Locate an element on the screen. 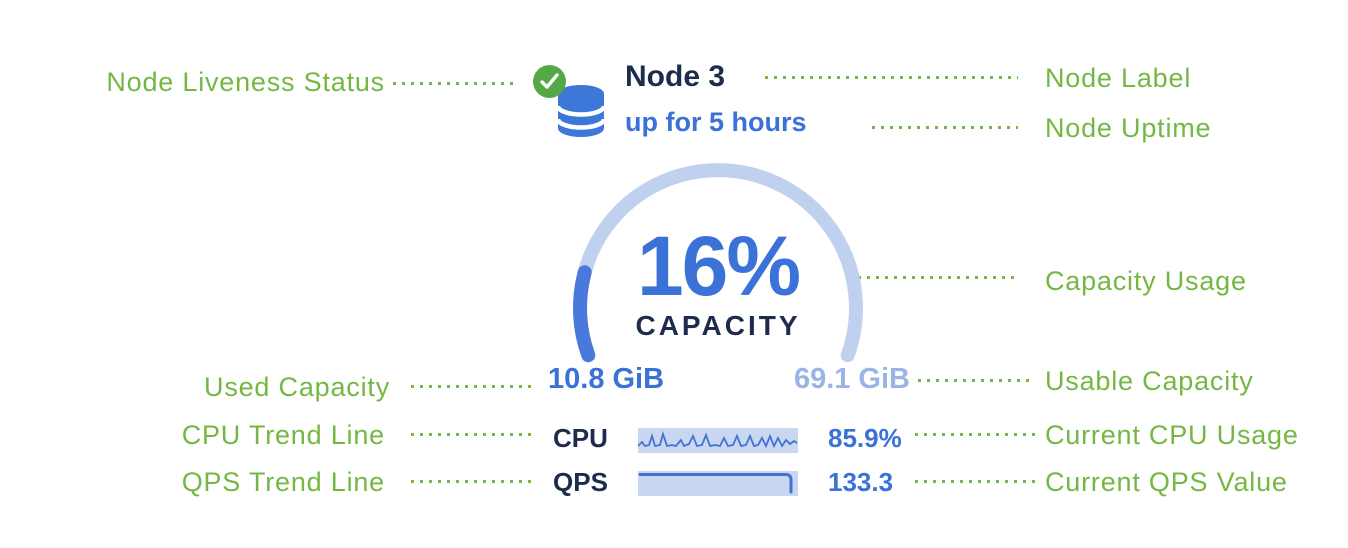  capacity-usage-percent: 16% is located at coordinates (718, 266).